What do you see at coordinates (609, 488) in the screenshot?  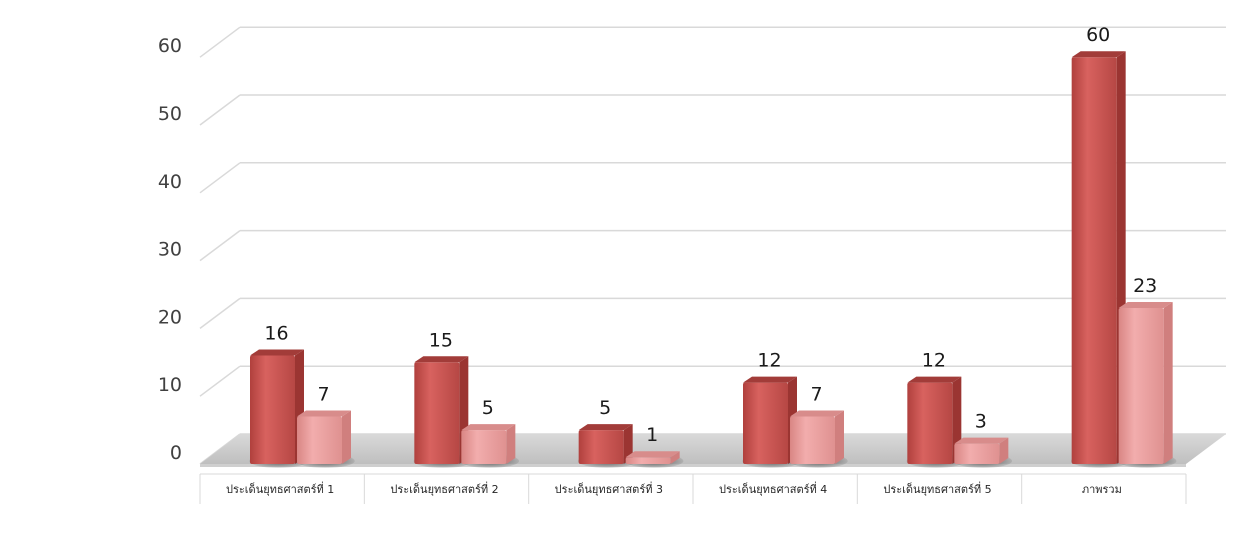 I see `category-label-3: ประเด็นยุทธศาสตร์ที่ 3` at bounding box center [609, 488].